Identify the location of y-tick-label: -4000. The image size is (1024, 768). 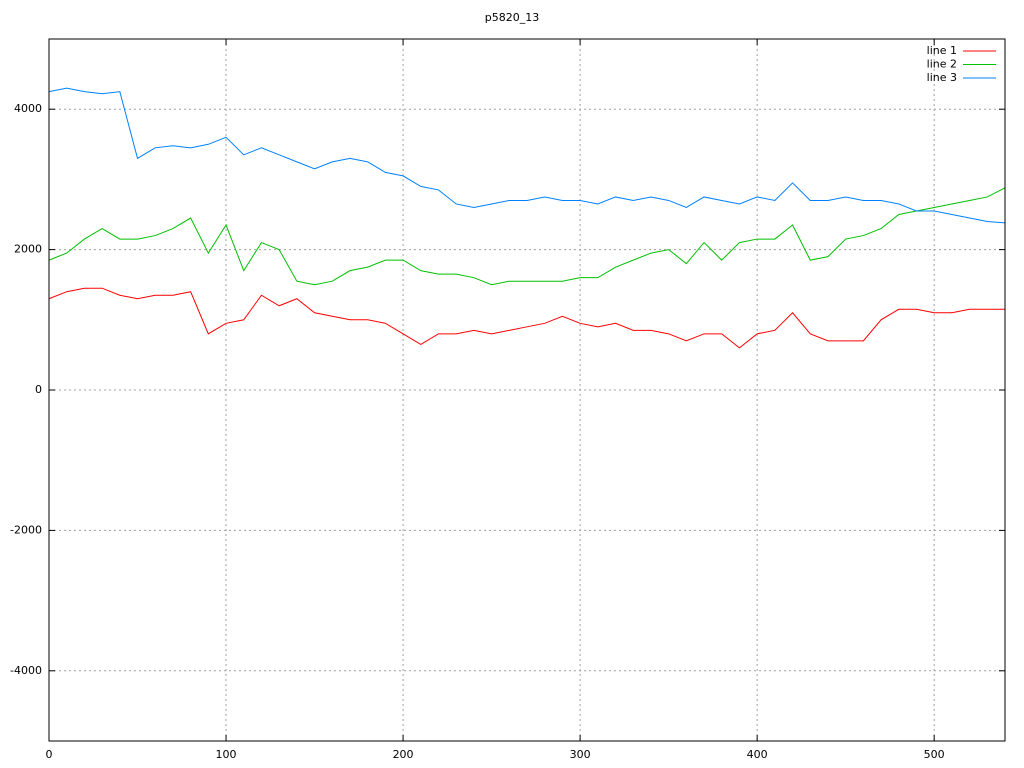
(26, 670).